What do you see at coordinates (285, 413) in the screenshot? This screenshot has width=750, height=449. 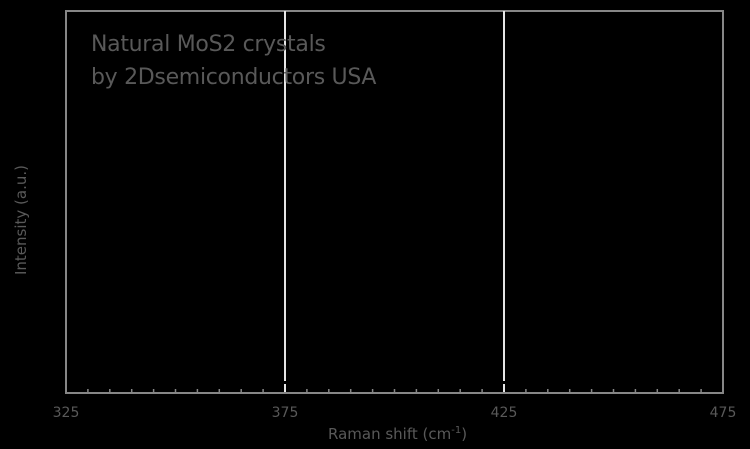 I see `x-tick-label: 375` at bounding box center [285, 413].